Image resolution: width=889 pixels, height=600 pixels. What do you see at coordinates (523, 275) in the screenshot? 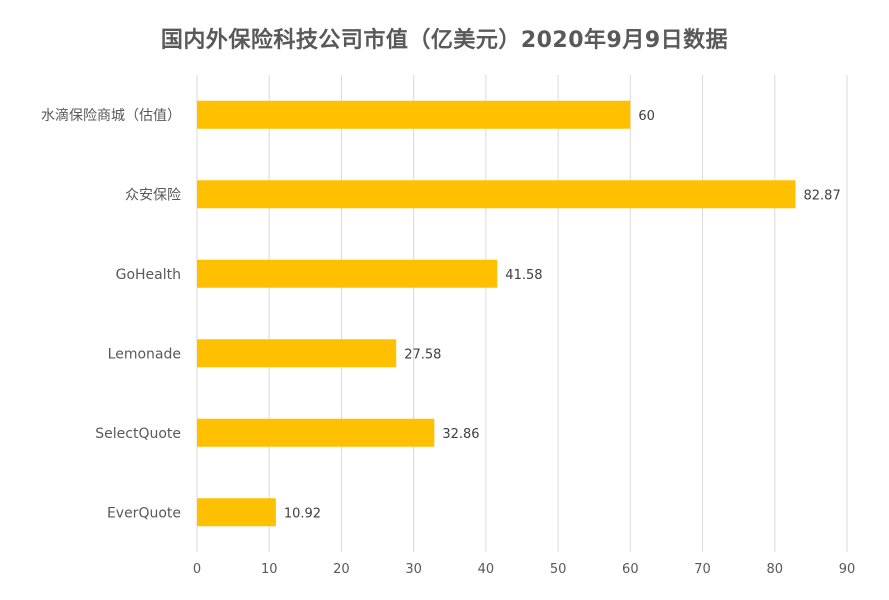
I see `data-label: 41.58` at bounding box center [523, 275].